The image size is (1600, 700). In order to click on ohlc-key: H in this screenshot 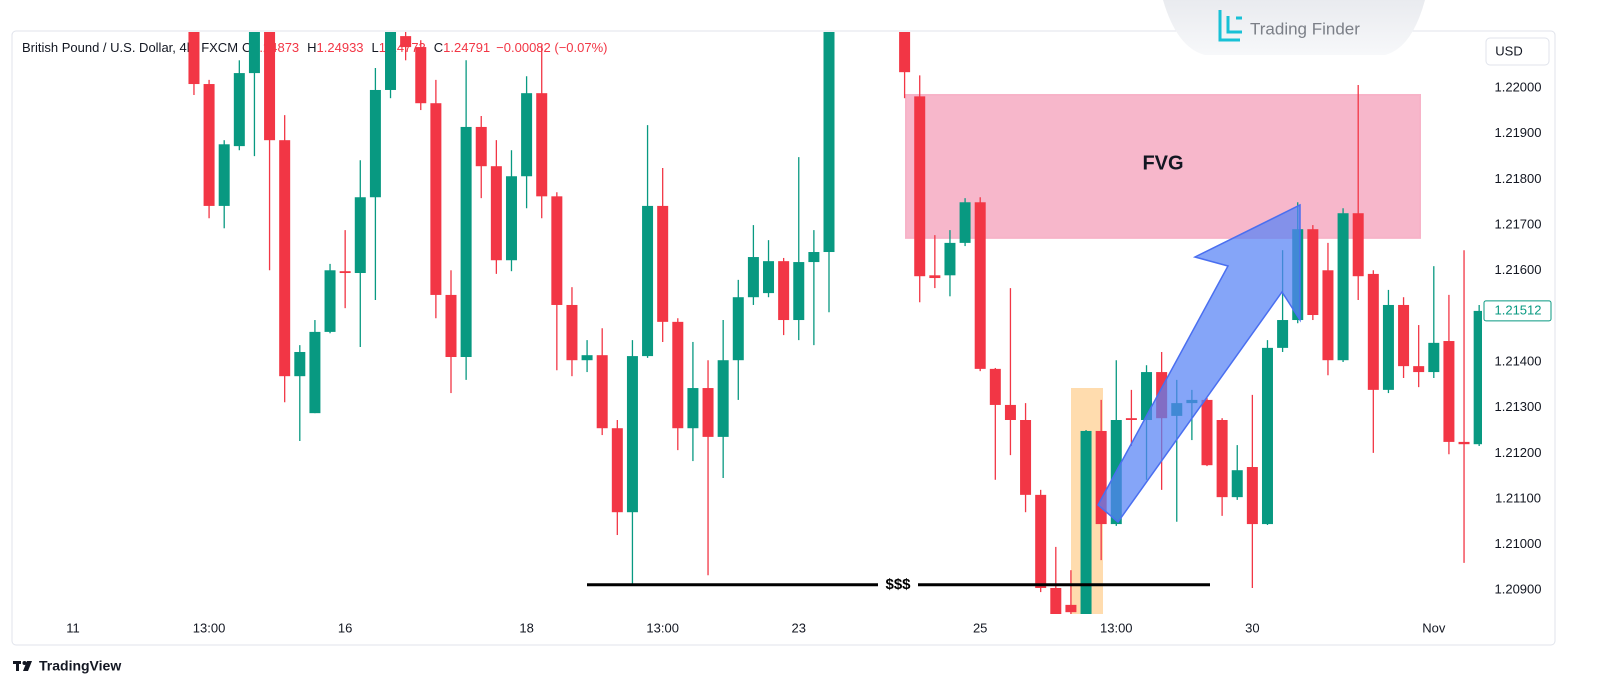, I will do `click(311, 47)`.